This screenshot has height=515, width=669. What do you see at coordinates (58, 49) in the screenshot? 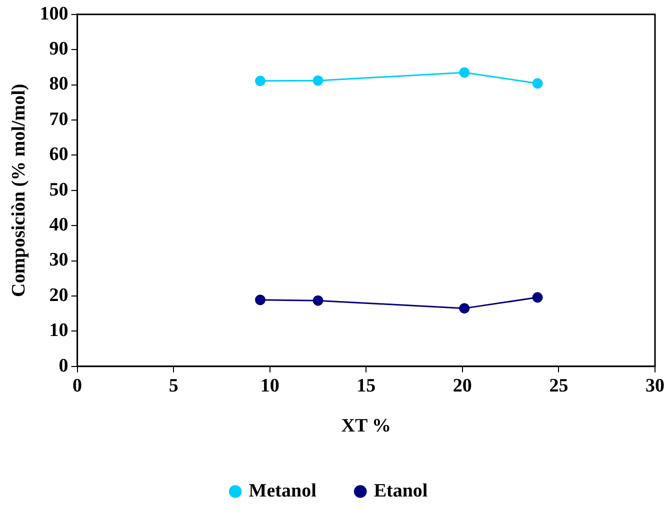
I see `y-tick-label: 90` at bounding box center [58, 49].